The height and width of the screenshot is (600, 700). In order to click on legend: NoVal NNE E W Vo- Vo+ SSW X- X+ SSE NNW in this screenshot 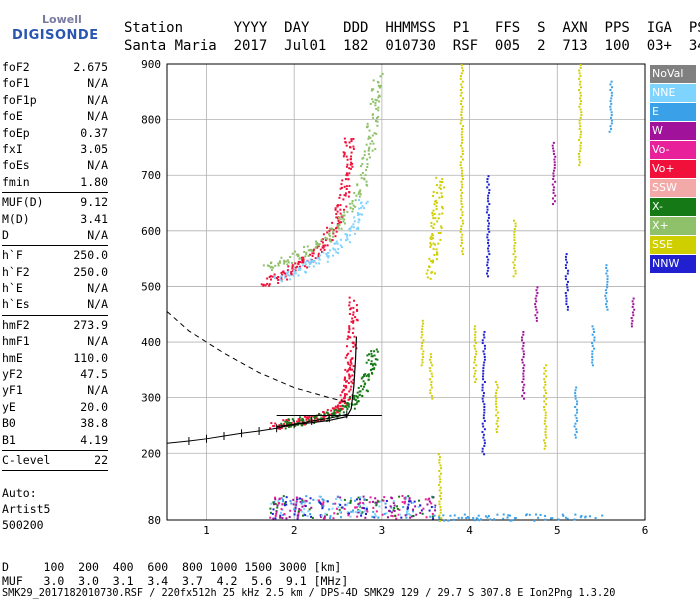, I will do `click(673, 169)`.